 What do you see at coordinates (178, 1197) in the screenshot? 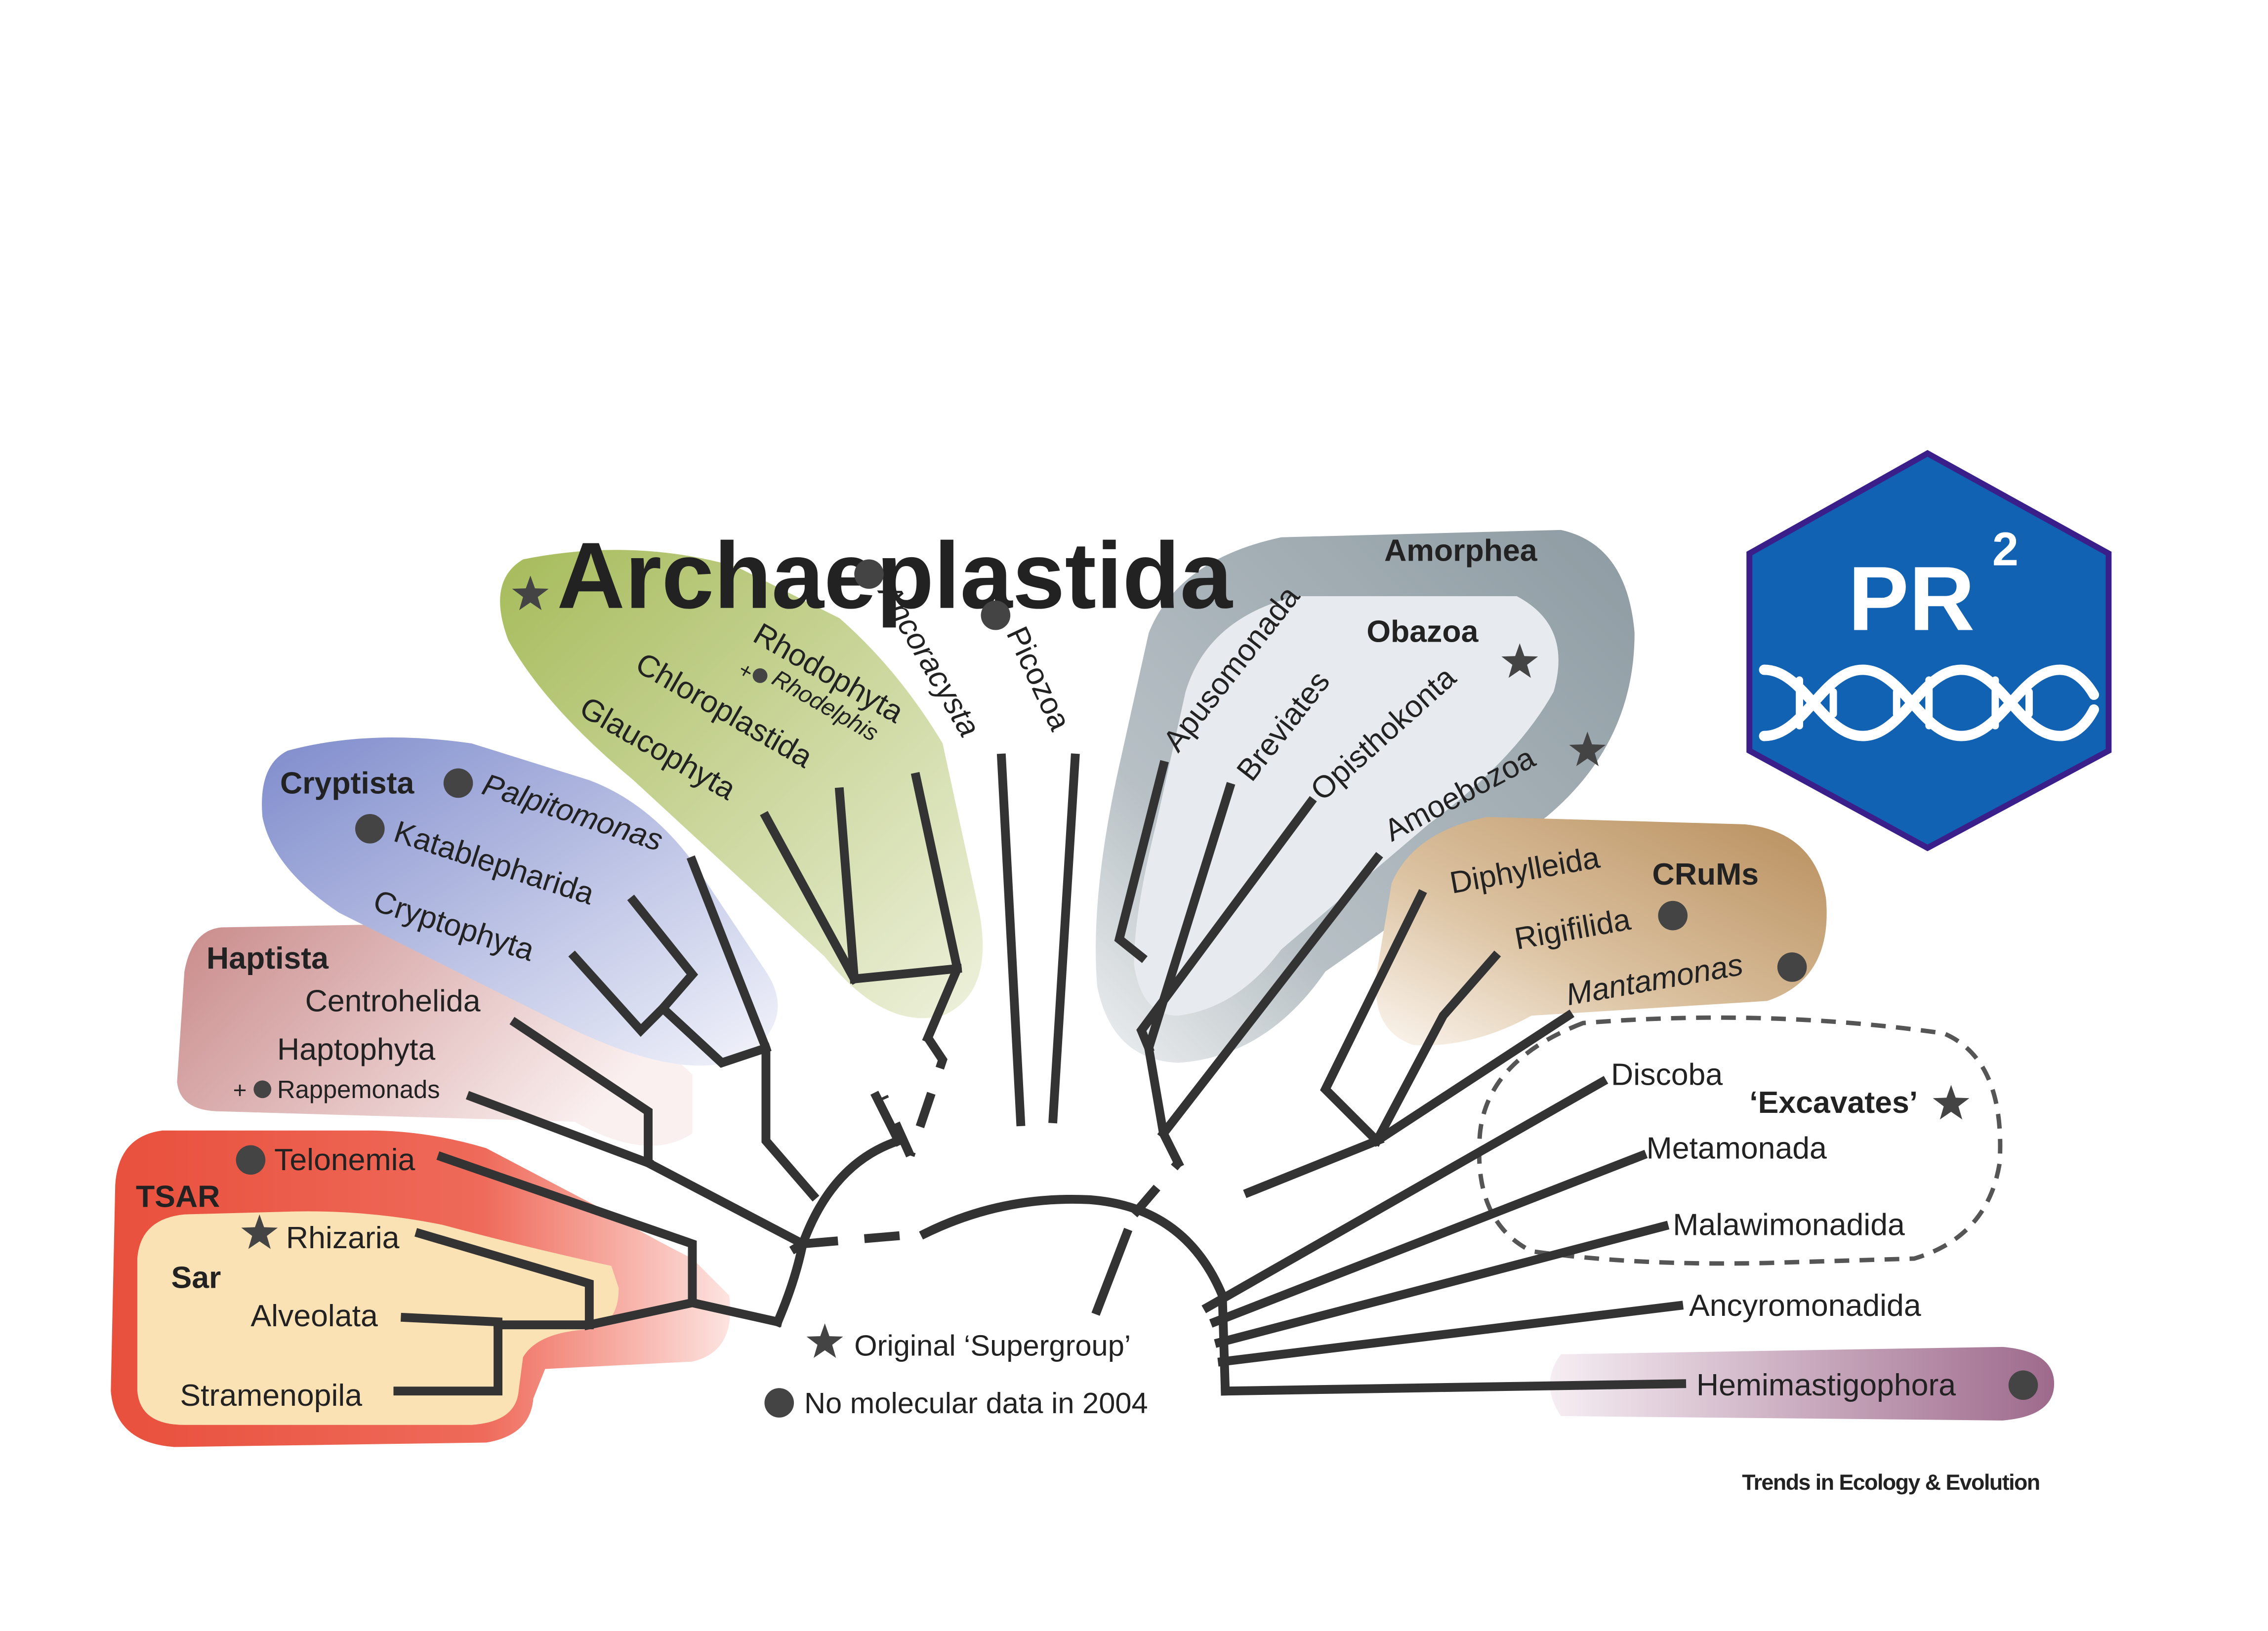
I see `tsar-label: TSAR` at bounding box center [178, 1197].